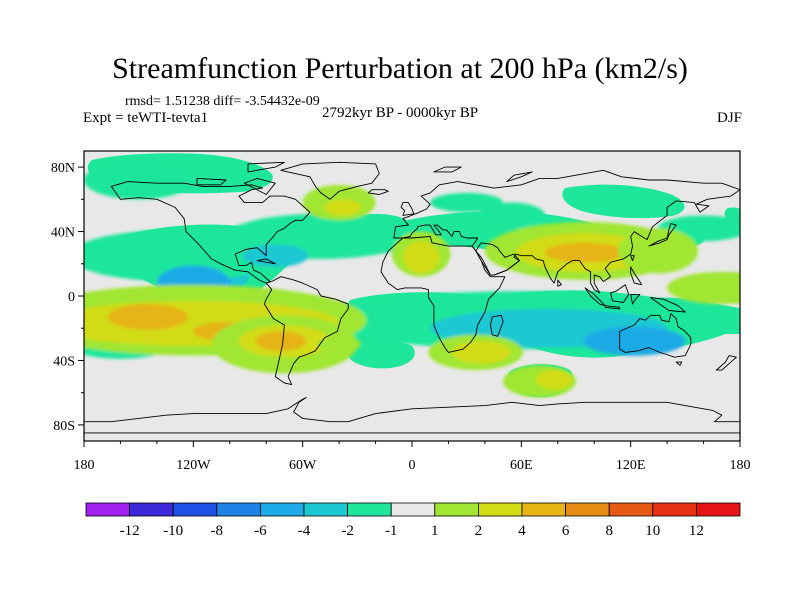 This screenshot has width=800, height=600. I want to click on x-tick-label-2: 60W, so click(303, 465).